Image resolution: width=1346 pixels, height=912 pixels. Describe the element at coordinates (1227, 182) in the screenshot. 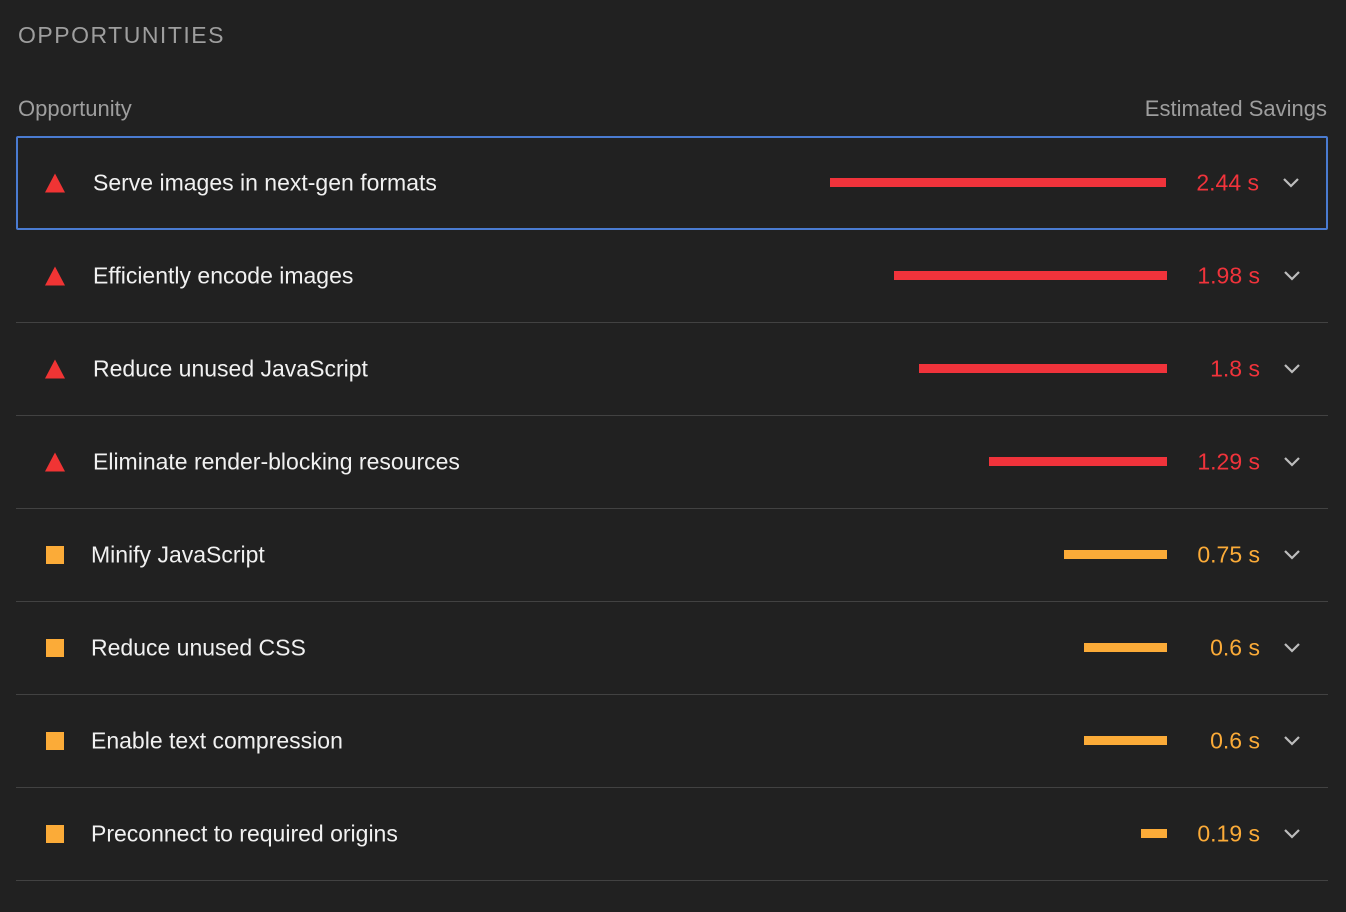

I see `savings-value: 2.44 s` at that location.